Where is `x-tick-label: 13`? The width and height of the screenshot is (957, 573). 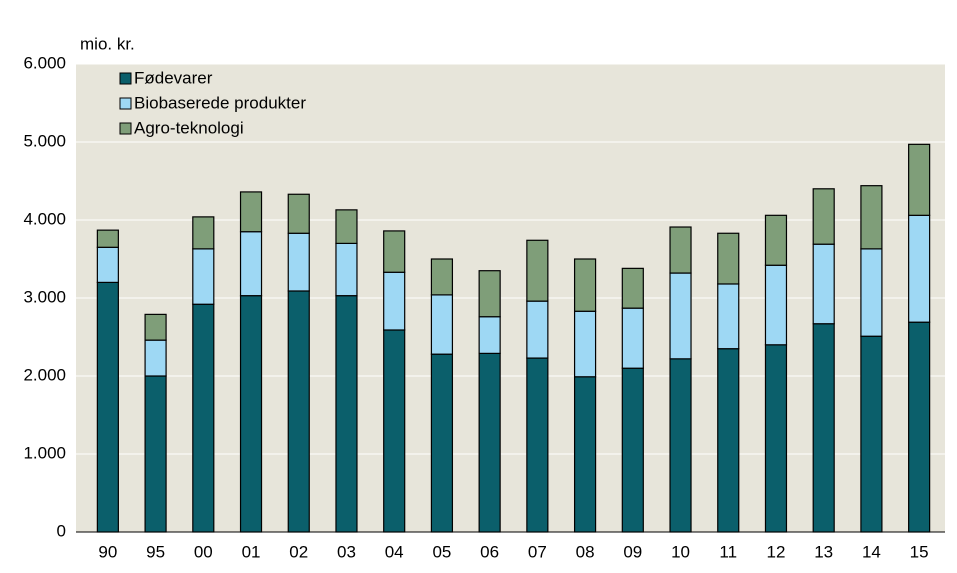 x-tick-label: 13 is located at coordinates (823, 551).